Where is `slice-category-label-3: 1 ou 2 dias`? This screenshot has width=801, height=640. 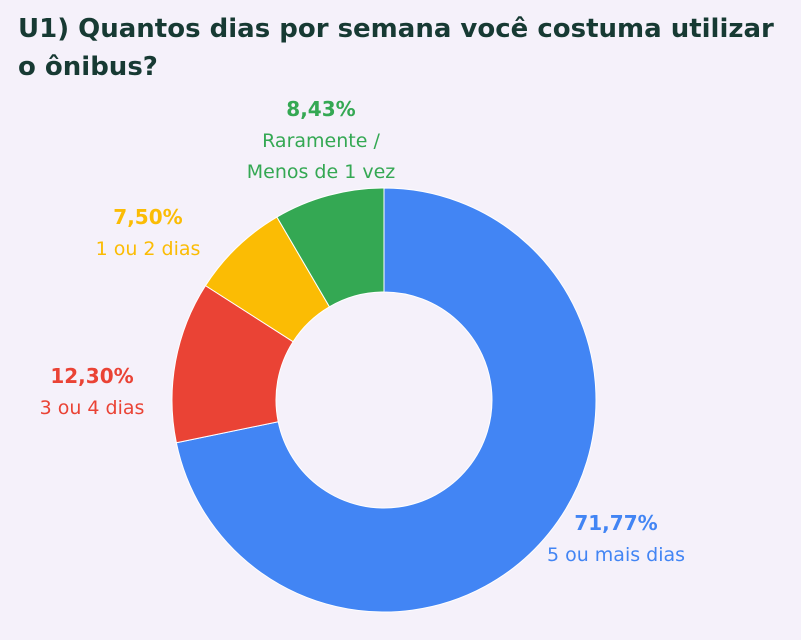
slice-category-label-3: 1 ou 2 dias is located at coordinates (148, 249).